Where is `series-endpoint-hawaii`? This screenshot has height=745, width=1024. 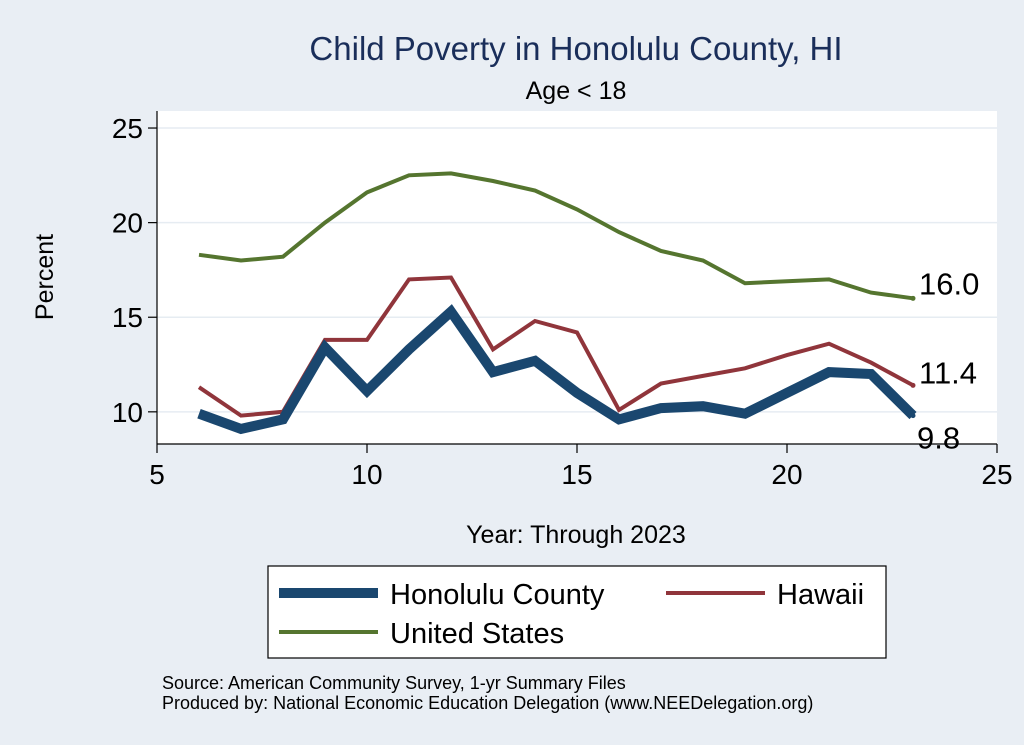
series-endpoint-hawaii is located at coordinates (913, 385).